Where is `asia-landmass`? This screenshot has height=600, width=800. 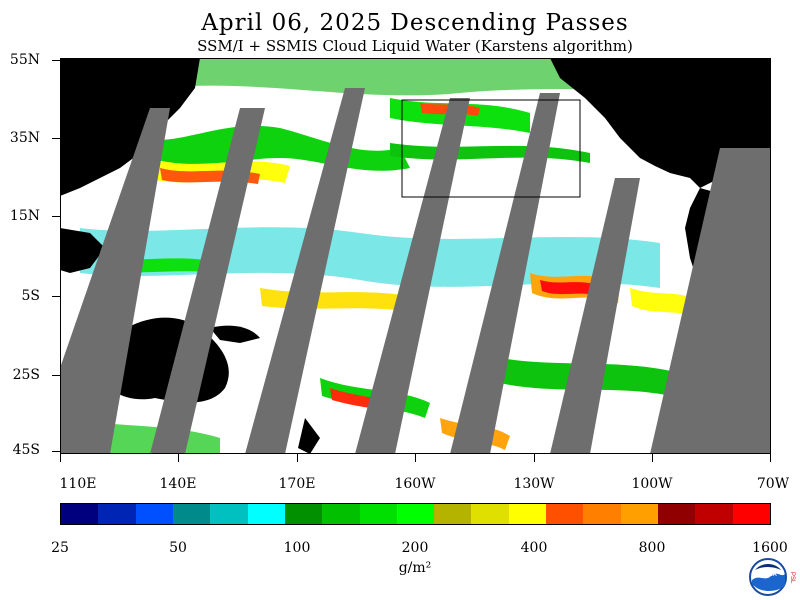
asia-landmass is located at coordinates (130, 127).